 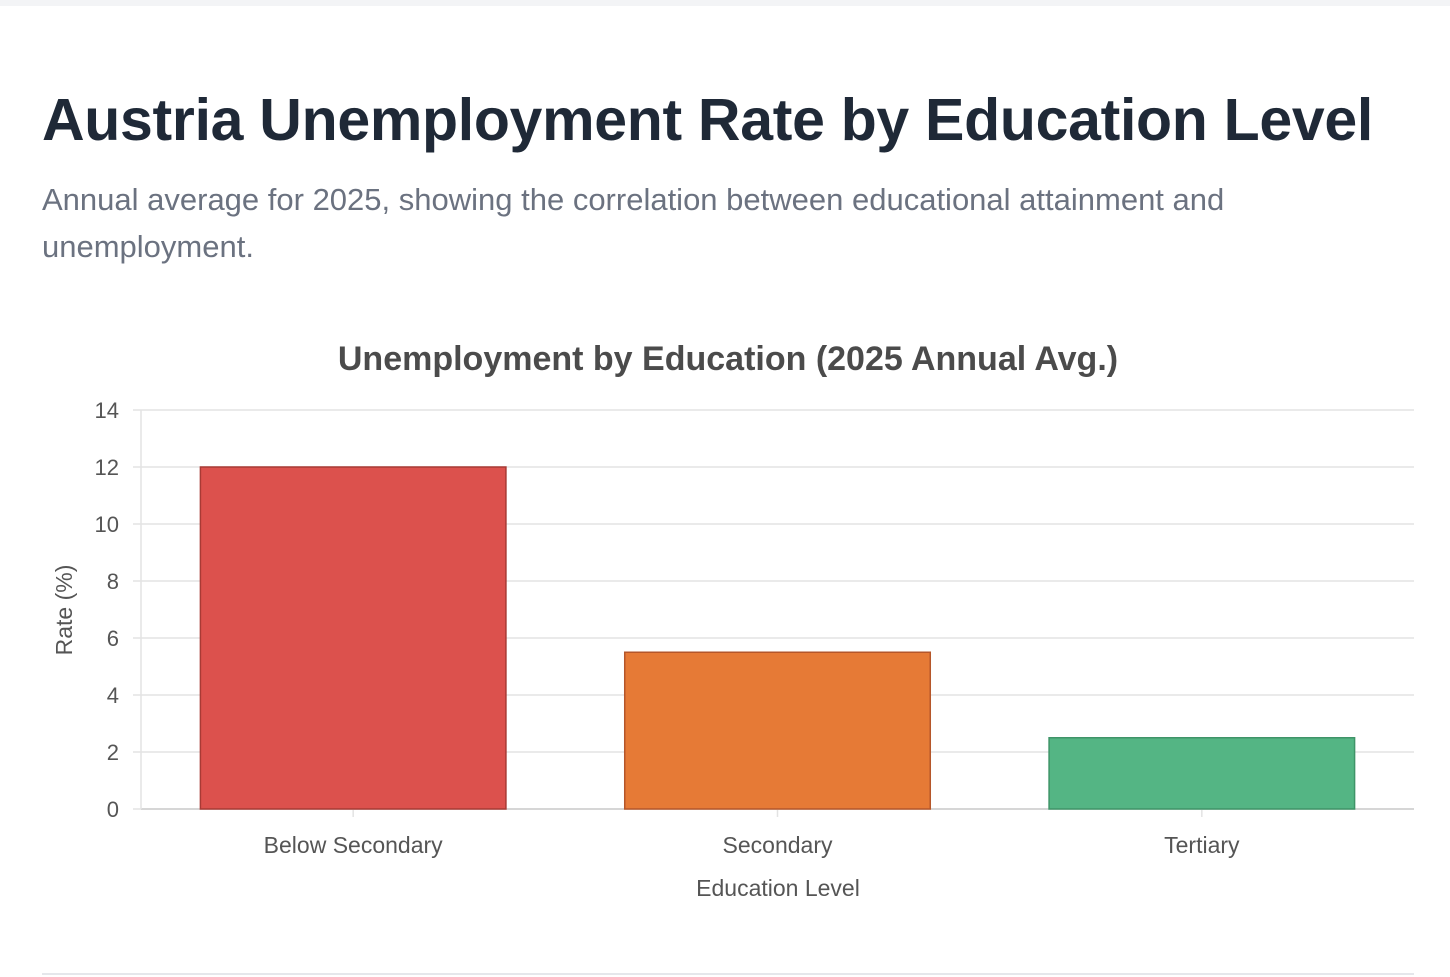 What do you see at coordinates (113, 695) in the screenshot?
I see `y-tick-label: 4` at bounding box center [113, 695].